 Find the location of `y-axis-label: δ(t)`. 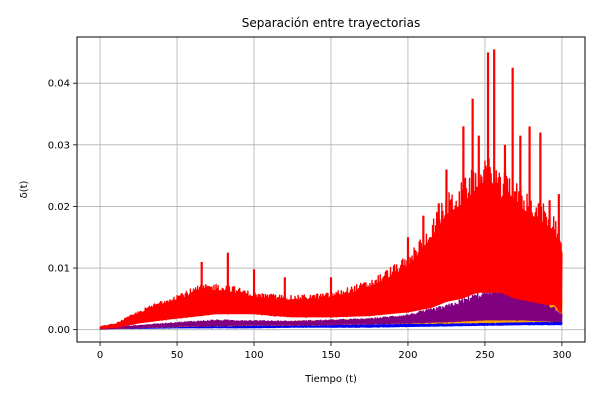

y-axis-label: δ(t) is located at coordinates (24, 189).